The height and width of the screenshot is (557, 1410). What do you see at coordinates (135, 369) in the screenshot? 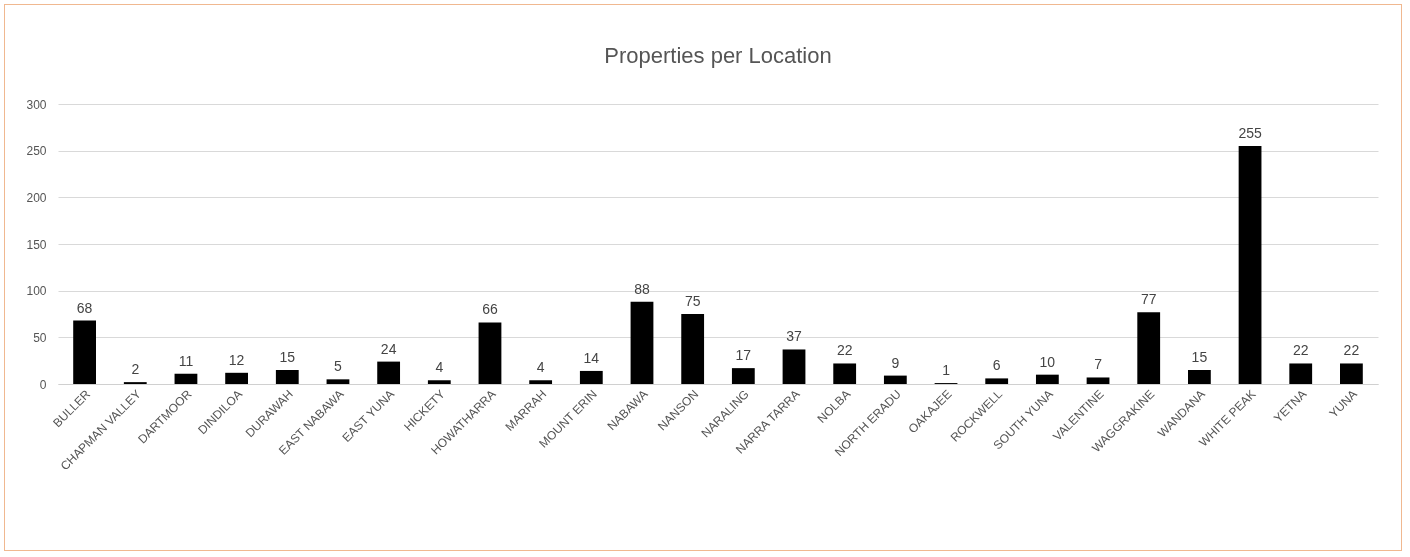
I see `data-label: 2` at bounding box center [135, 369].